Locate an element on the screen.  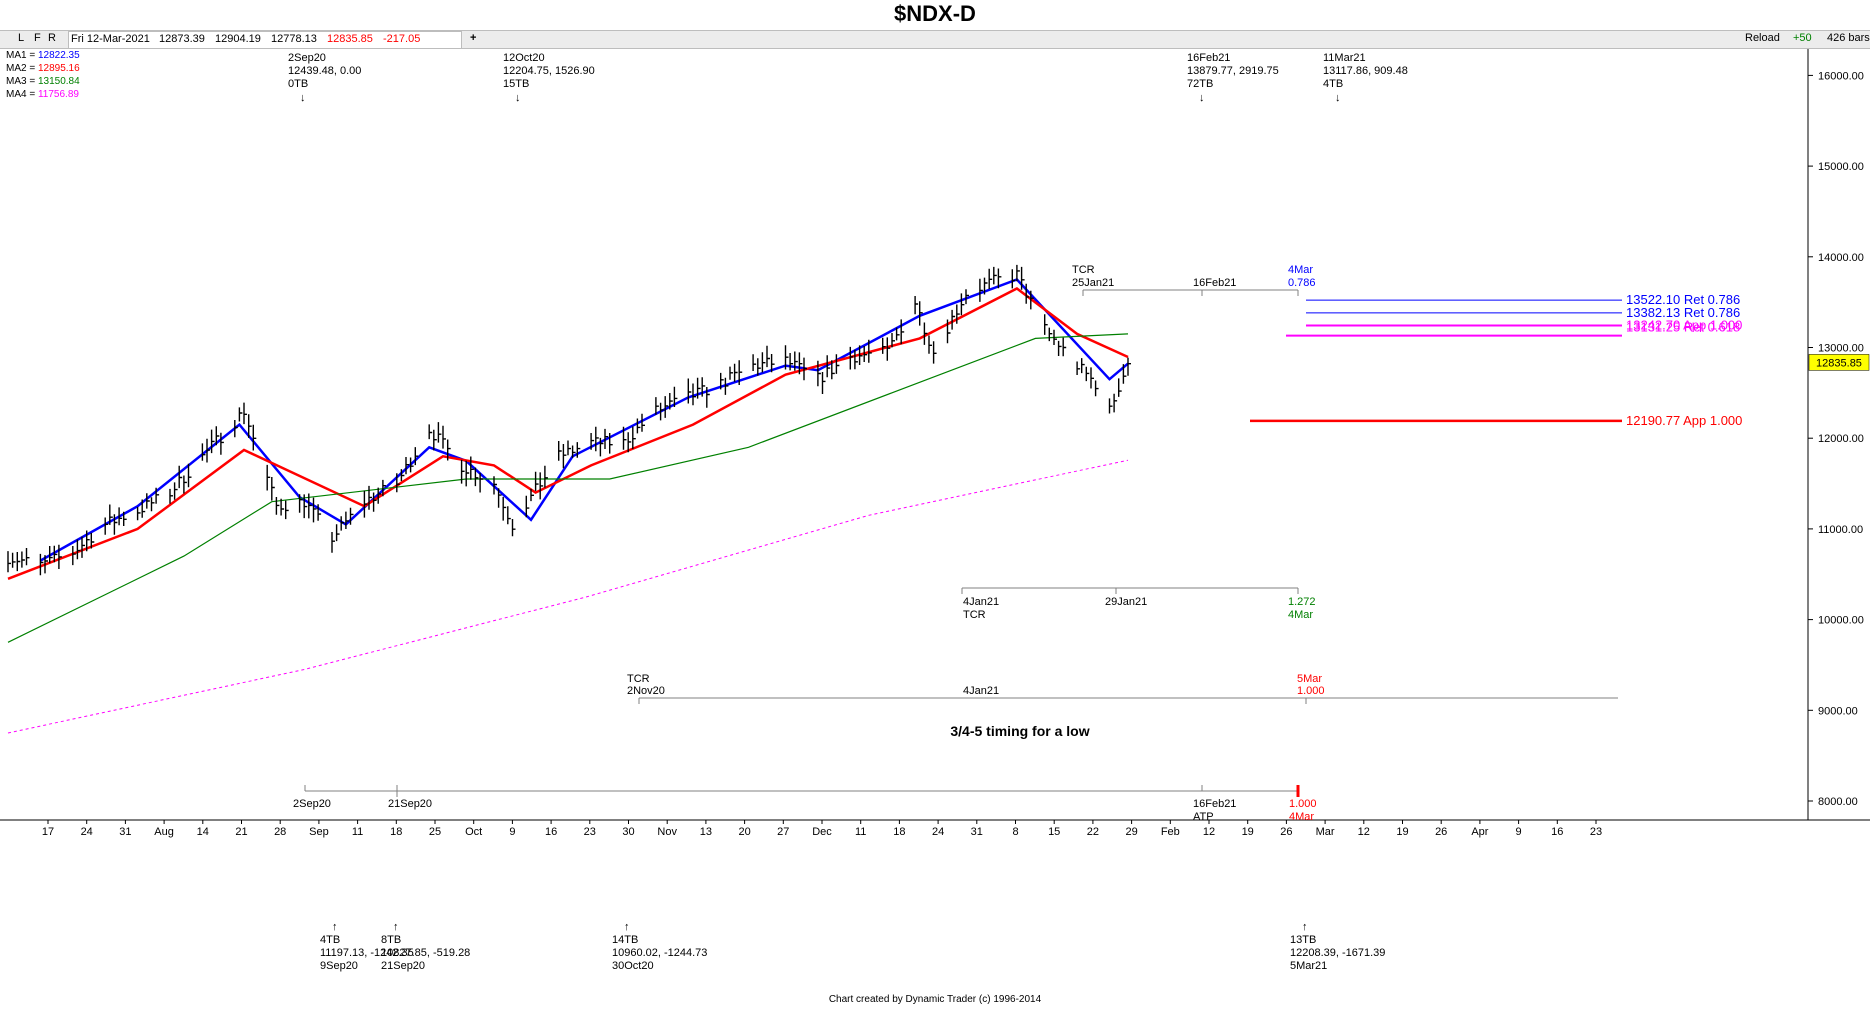
plus-bars-button: +50 is located at coordinates (1802, 38).